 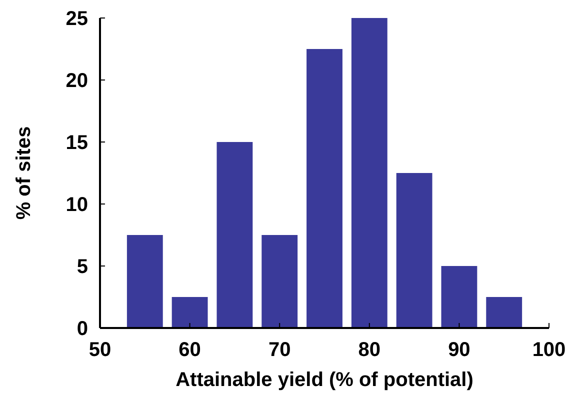 What do you see at coordinates (24, 173) in the screenshot?
I see `y-axis-title: % of sites` at bounding box center [24, 173].